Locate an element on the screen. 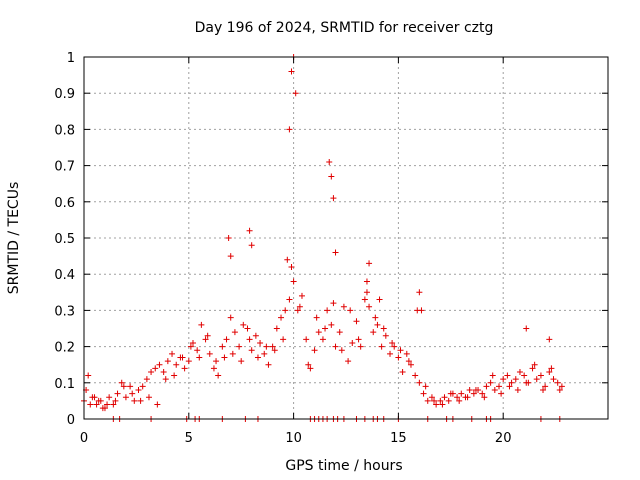 This screenshot has height=480, width=640. y-tick-label: 0 is located at coordinates (71, 420).